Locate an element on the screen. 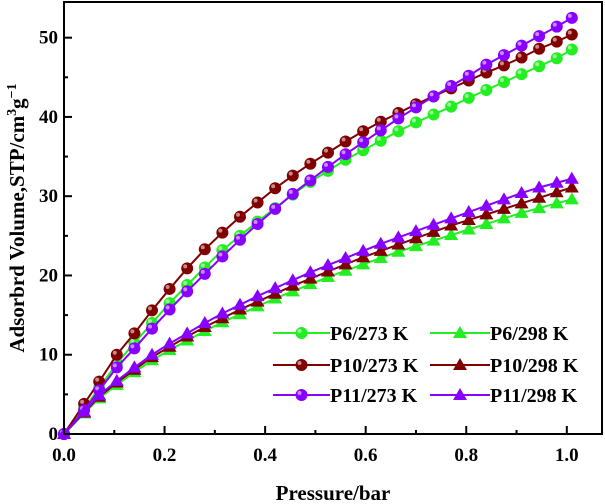  y-tick-label: 20 is located at coordinates (48, 275).